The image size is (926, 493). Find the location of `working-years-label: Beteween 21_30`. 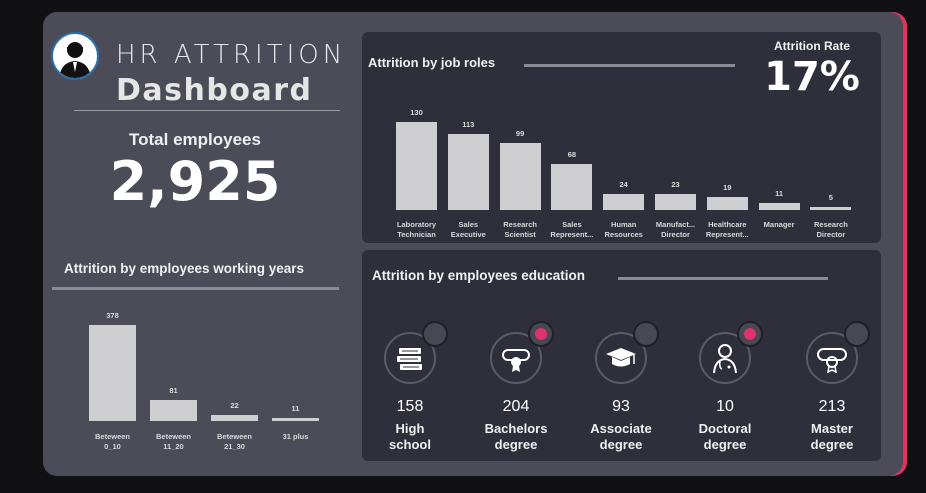

working-years-label: Beteween 21_30 is located at coordinates (234, 441).